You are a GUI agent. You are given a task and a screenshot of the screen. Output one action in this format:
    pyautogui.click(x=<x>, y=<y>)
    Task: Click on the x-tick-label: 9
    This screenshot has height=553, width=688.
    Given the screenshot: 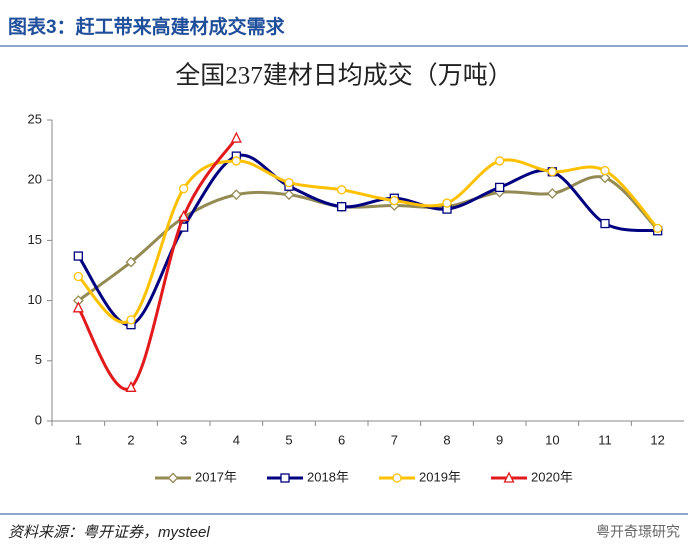 What is the action you would take?
    pyautogui.click(x=499, y=439)
    